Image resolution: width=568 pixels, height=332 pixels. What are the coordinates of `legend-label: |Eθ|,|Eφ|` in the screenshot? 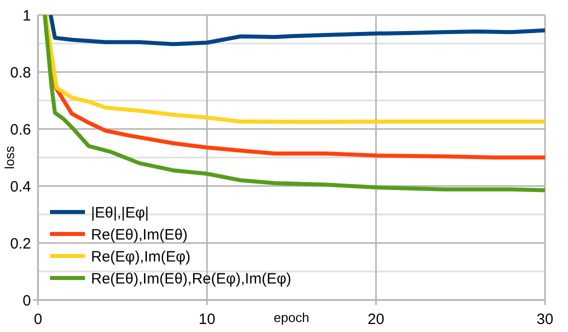 It's located at (120, 213).